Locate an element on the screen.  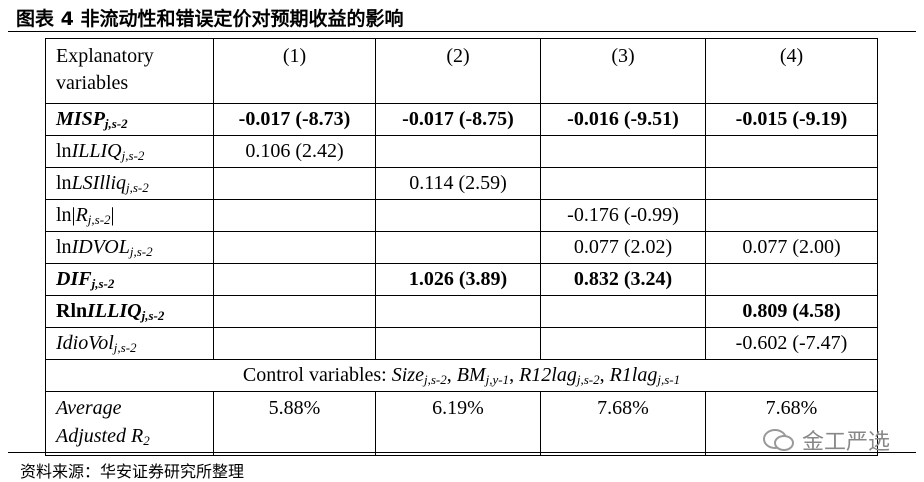
row-label: MISPj,s-2 is located at coordinates (129, 119).